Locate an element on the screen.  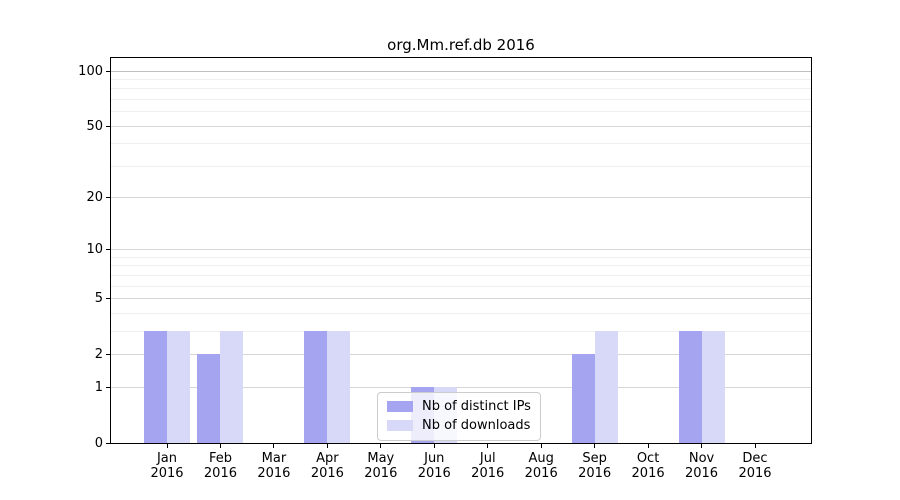
x-axis-label: Sep 2016 is located at coordinates (595, 466).